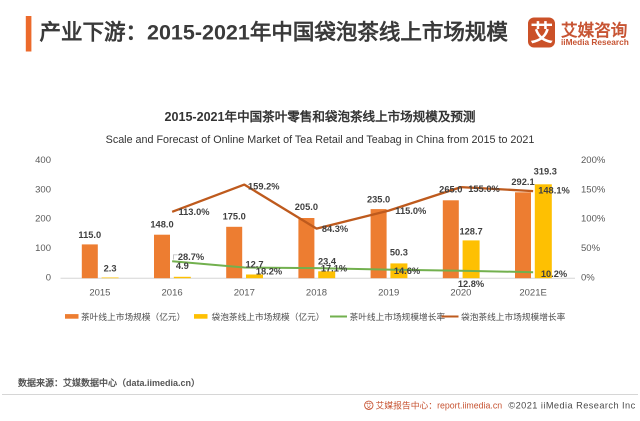 Image resolution: width=640 pixels, height=421 pixels. Describe the element at coordinates (399, 253) in the screenshot. I see `svg-text: 50.3` at that location.